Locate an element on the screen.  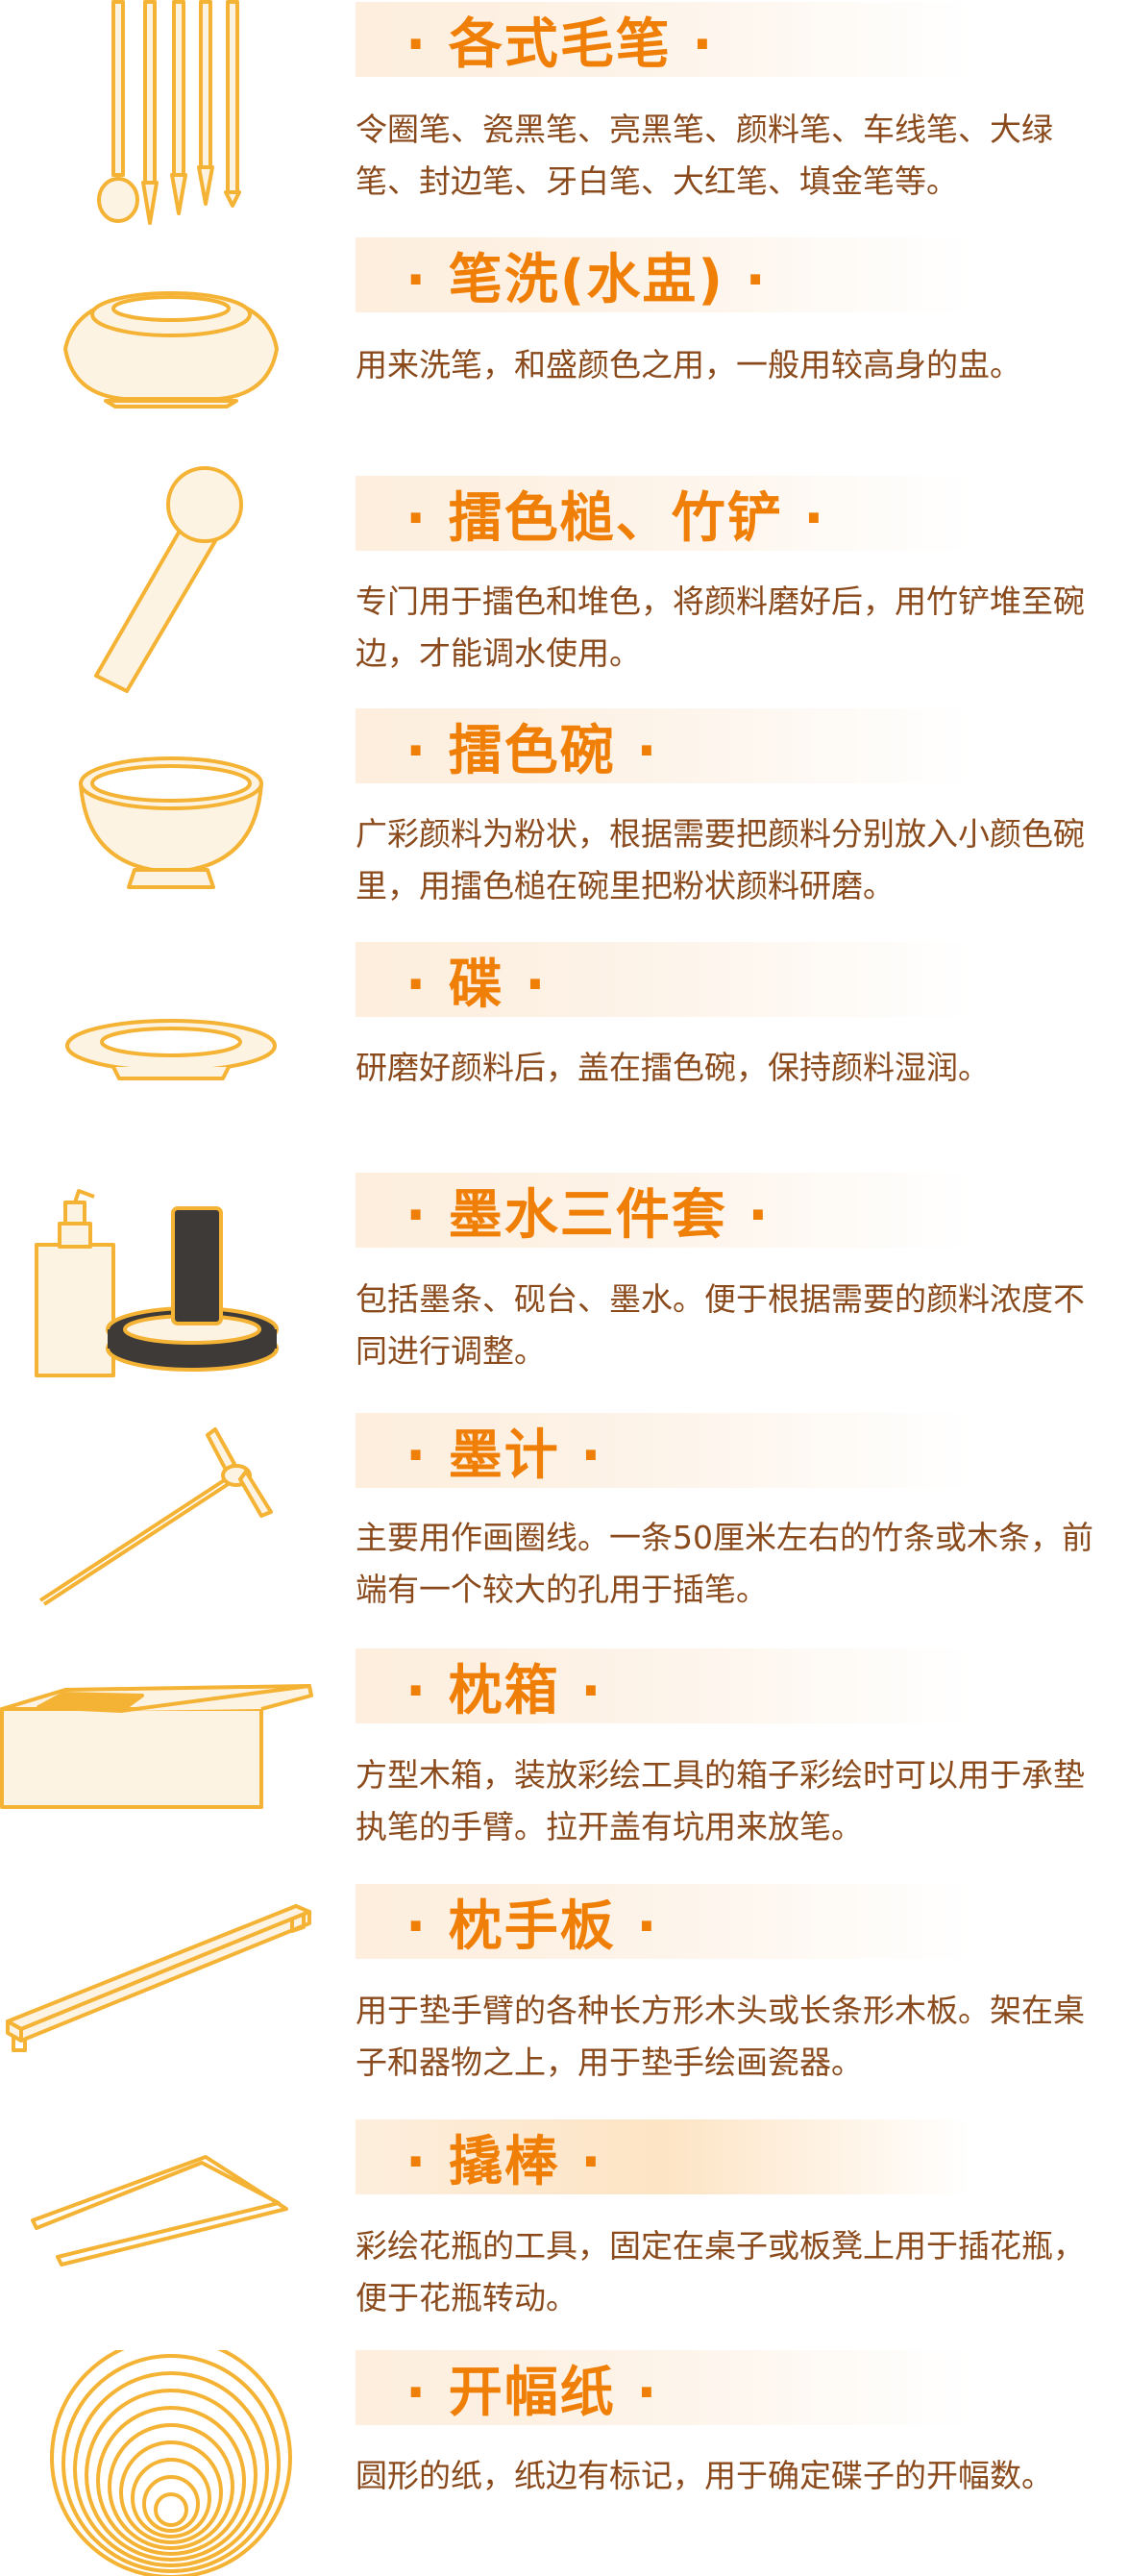
item-title: · 各式毛笔 · is located at coordinates (560, 44).